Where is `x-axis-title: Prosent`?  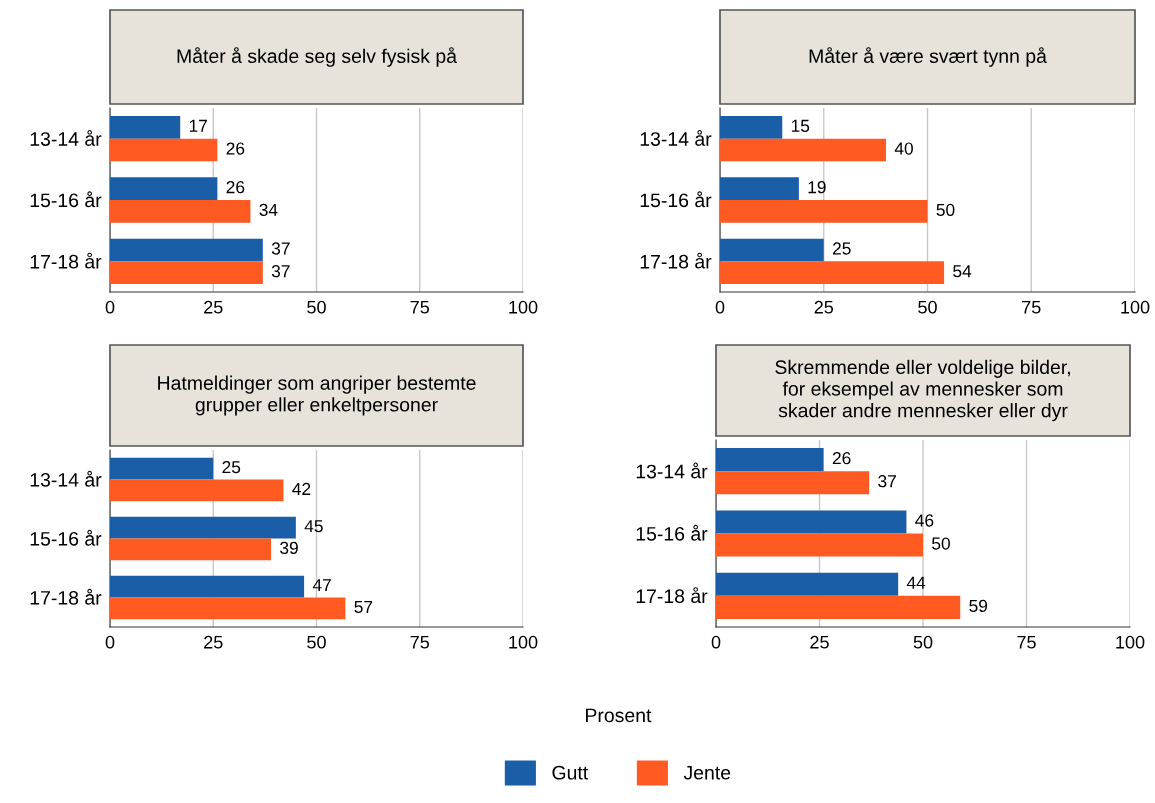 x-axis-title: Prosent is located at coordinates (619, 715).